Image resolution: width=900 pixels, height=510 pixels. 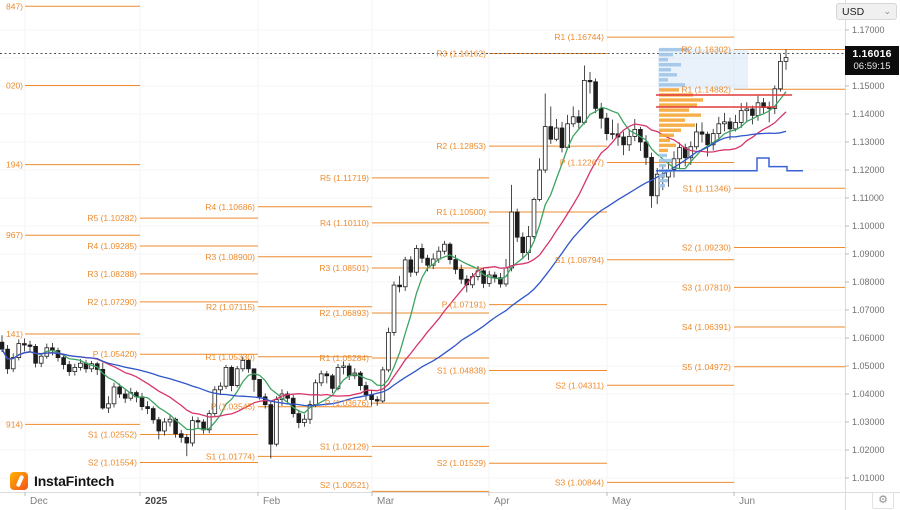 I want to click on settings-icon: ⚙, so click(x=883, y=500).